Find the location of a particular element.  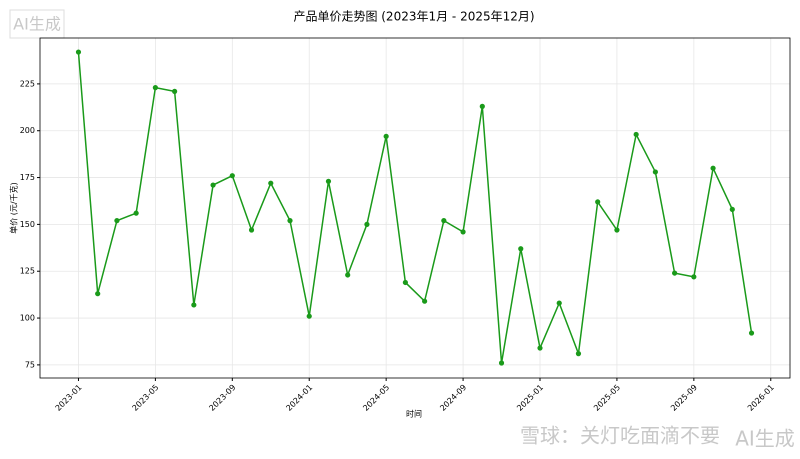

x-tick-label: 2023-09 is located at coordinates (222, 398).